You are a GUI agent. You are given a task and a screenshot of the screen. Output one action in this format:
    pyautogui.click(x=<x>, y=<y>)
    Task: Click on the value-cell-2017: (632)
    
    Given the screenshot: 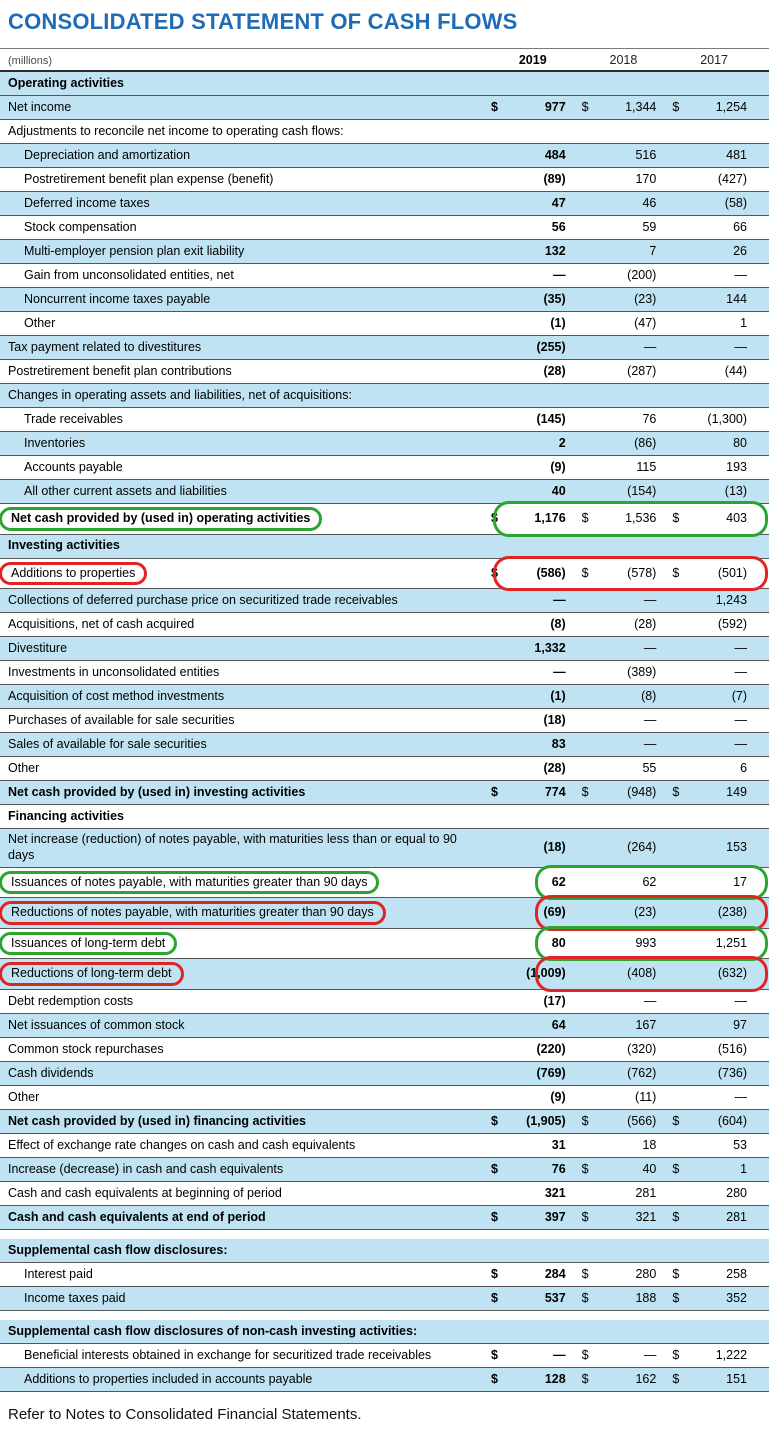 What is the action you would take?
    pyautogui.click(x=709, y=974)
    